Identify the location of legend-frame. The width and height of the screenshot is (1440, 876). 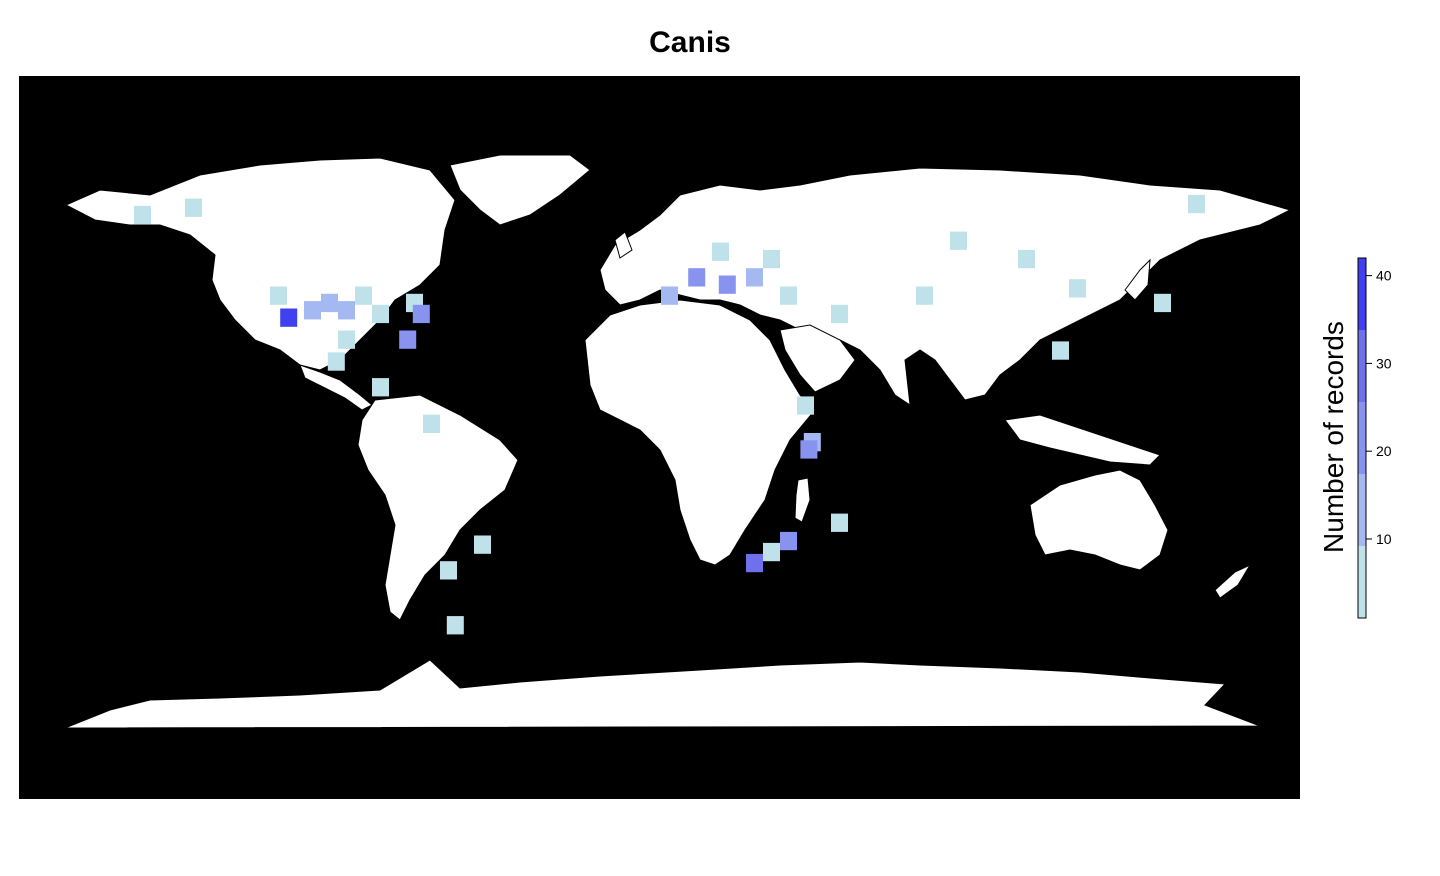
(1362, 438).